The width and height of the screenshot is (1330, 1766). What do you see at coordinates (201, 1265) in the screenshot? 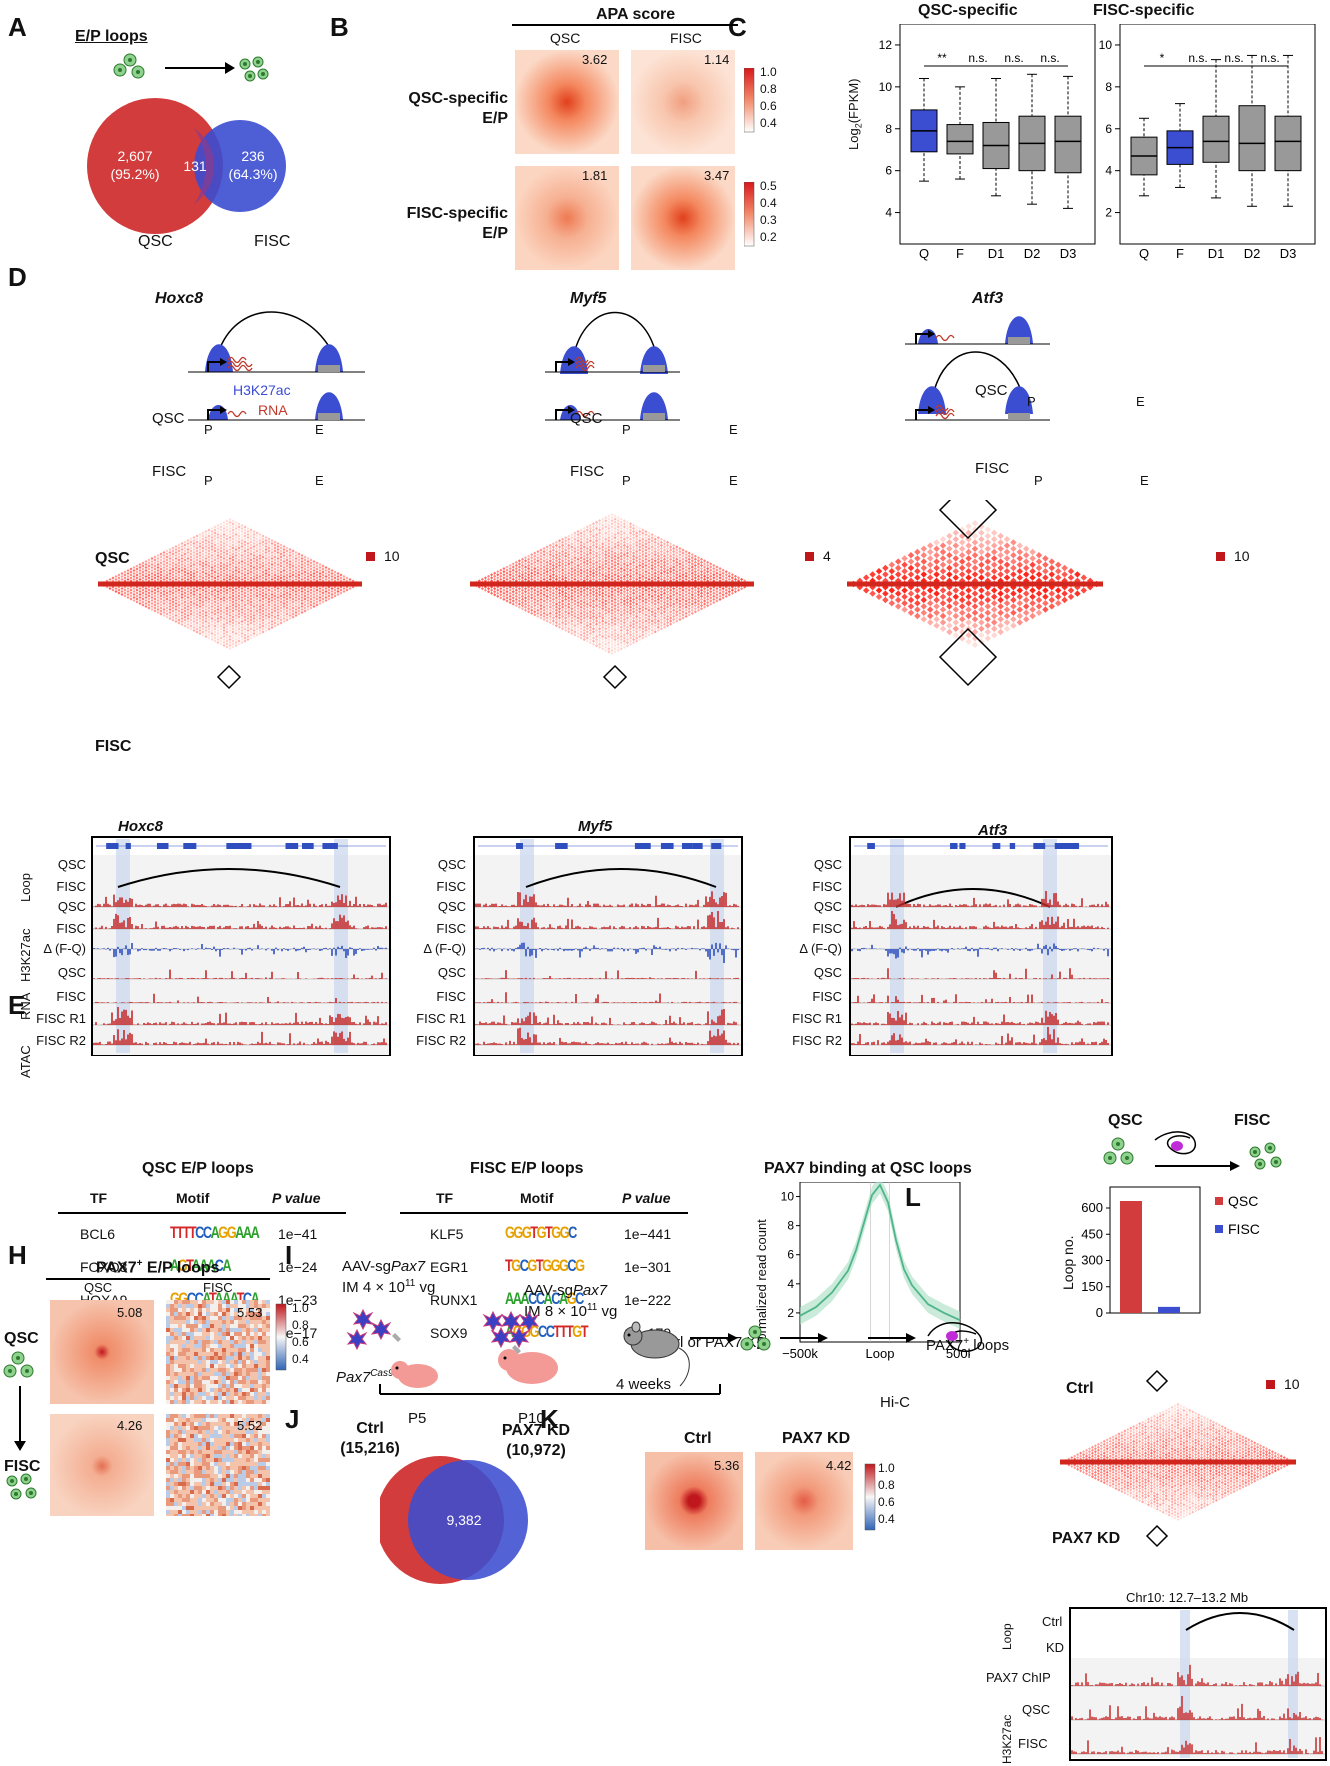
I see `motif-logo: AGTAAACA` at bounding box center [201, 1265].